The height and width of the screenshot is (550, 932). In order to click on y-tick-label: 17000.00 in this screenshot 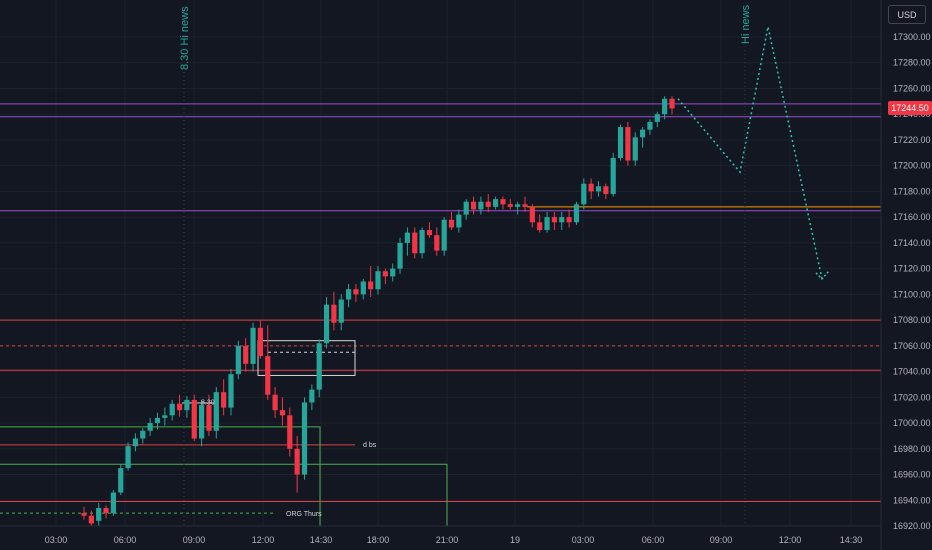, I will do `click(912, 423)`.